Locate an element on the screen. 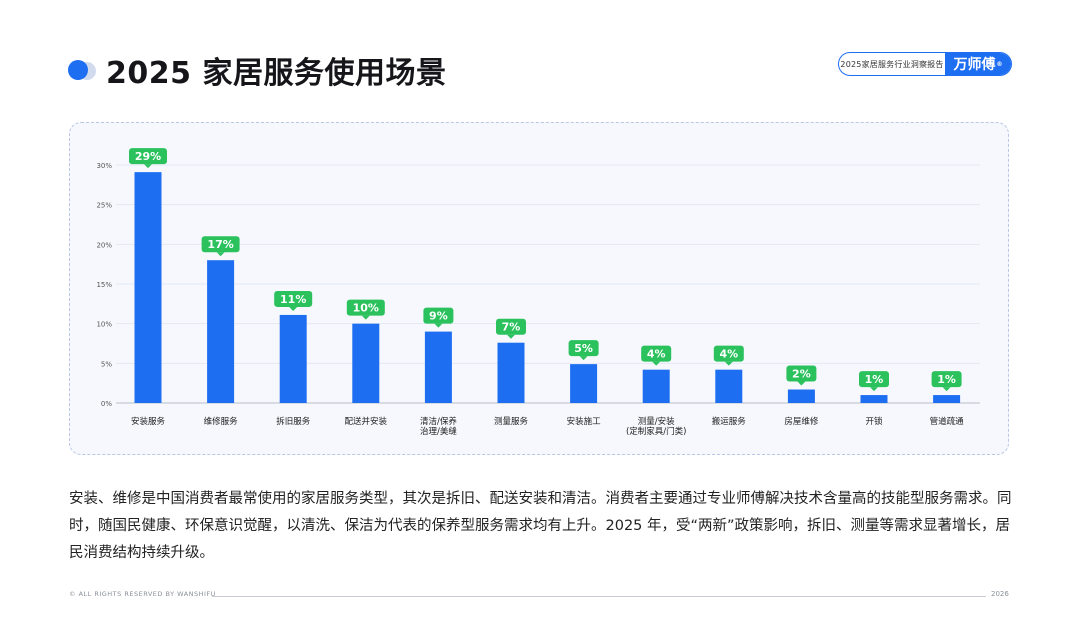 The width and height of the screenshot is (1080, 644). x-tick-label: 搬运服务 is located at coordinates (729, 421).